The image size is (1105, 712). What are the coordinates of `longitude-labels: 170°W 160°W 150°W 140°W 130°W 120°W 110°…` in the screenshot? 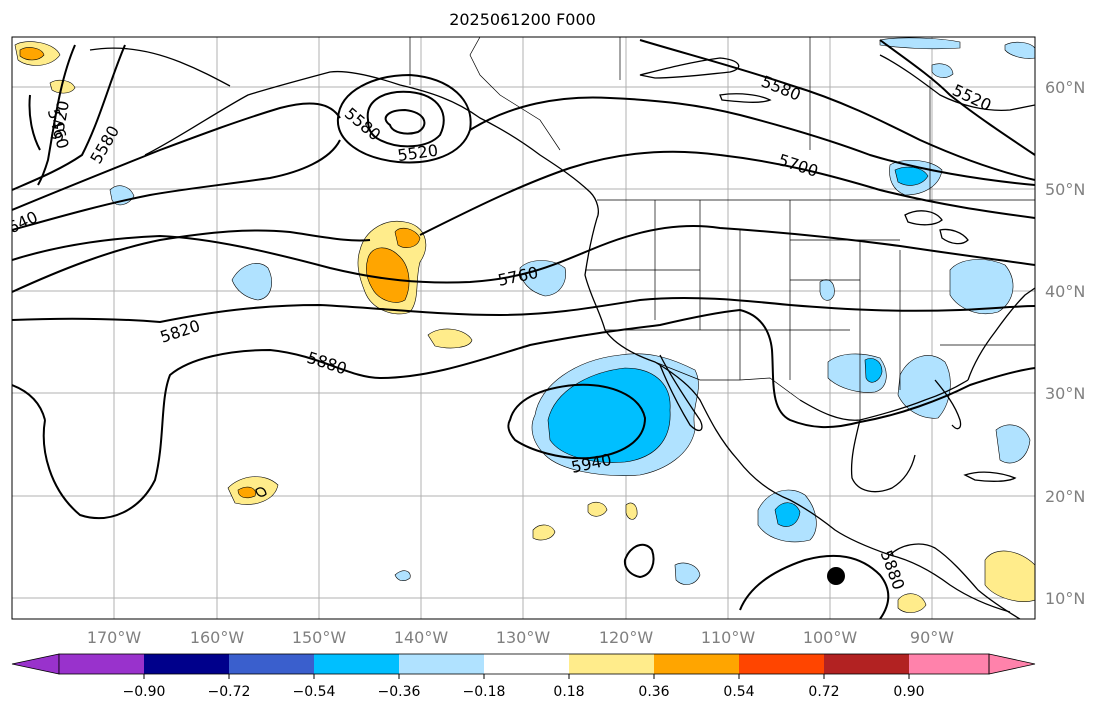 It's located at (520, 637).